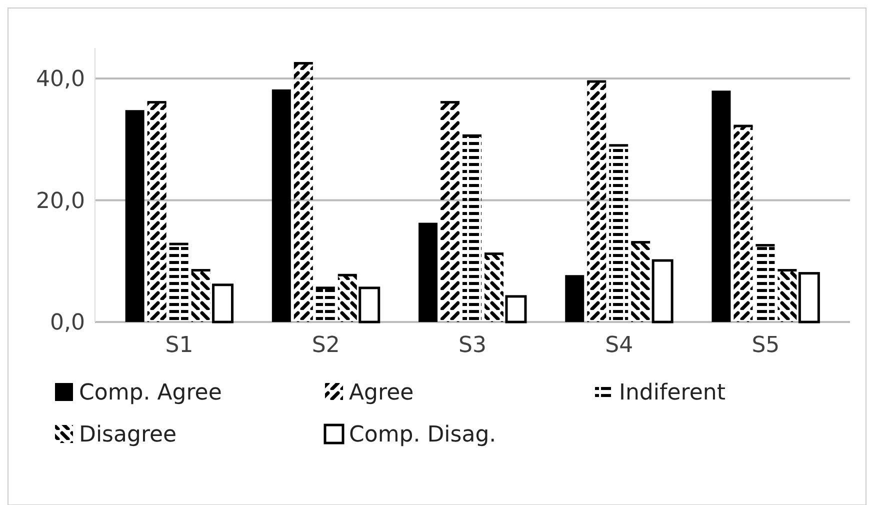 The image size is (874, 505). Describe the element at coordinates (60, 79) in the screenshot. I see `y-tick-label: 40,0` at that location.